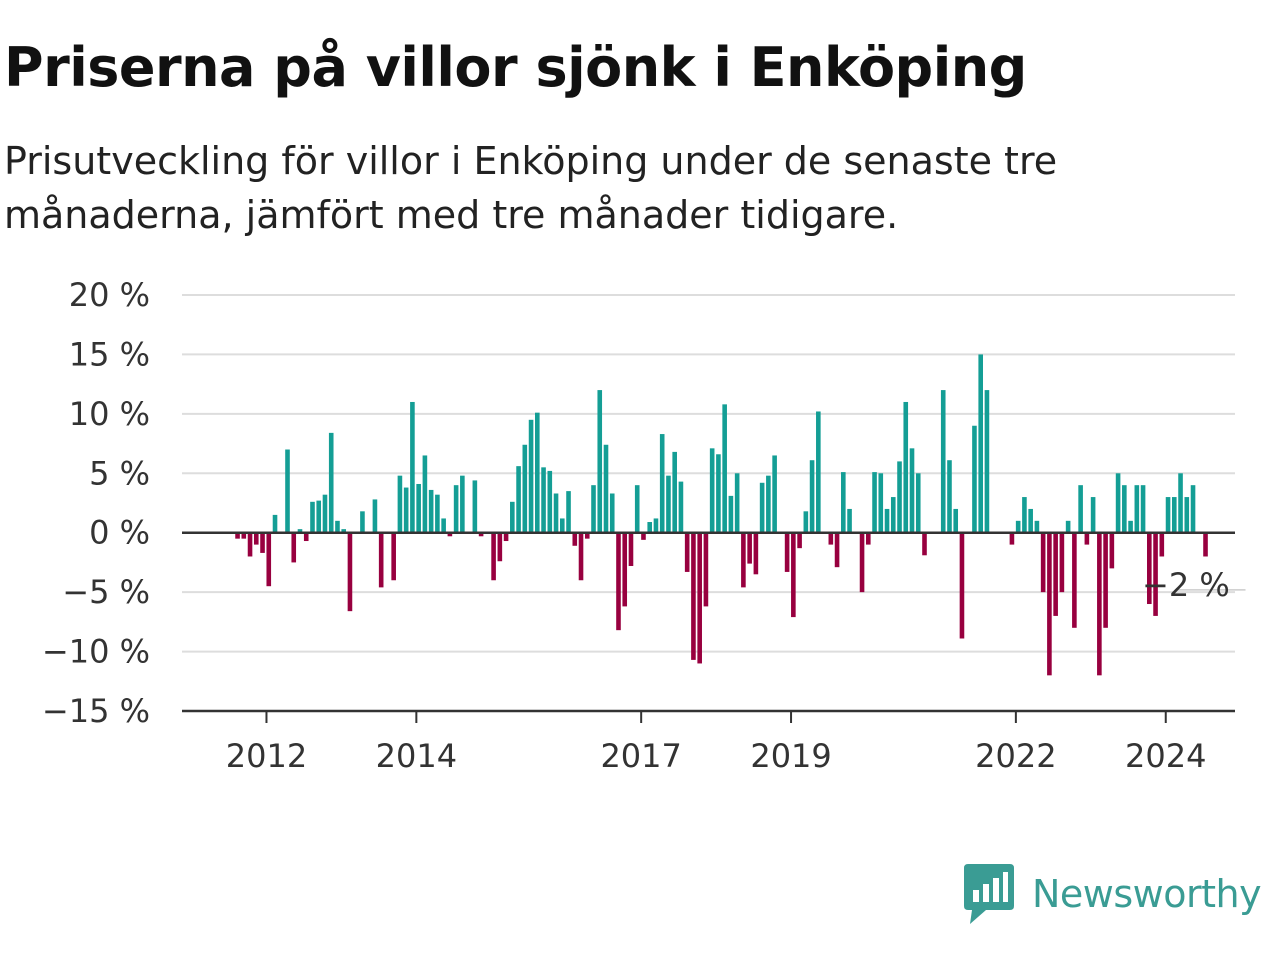 This screenshot has width=1280, height=960. What do you see at coordinates (106, 592) in the screenshot?
I see `y-tick-label: −5 %` at bounding box center [106, 592].